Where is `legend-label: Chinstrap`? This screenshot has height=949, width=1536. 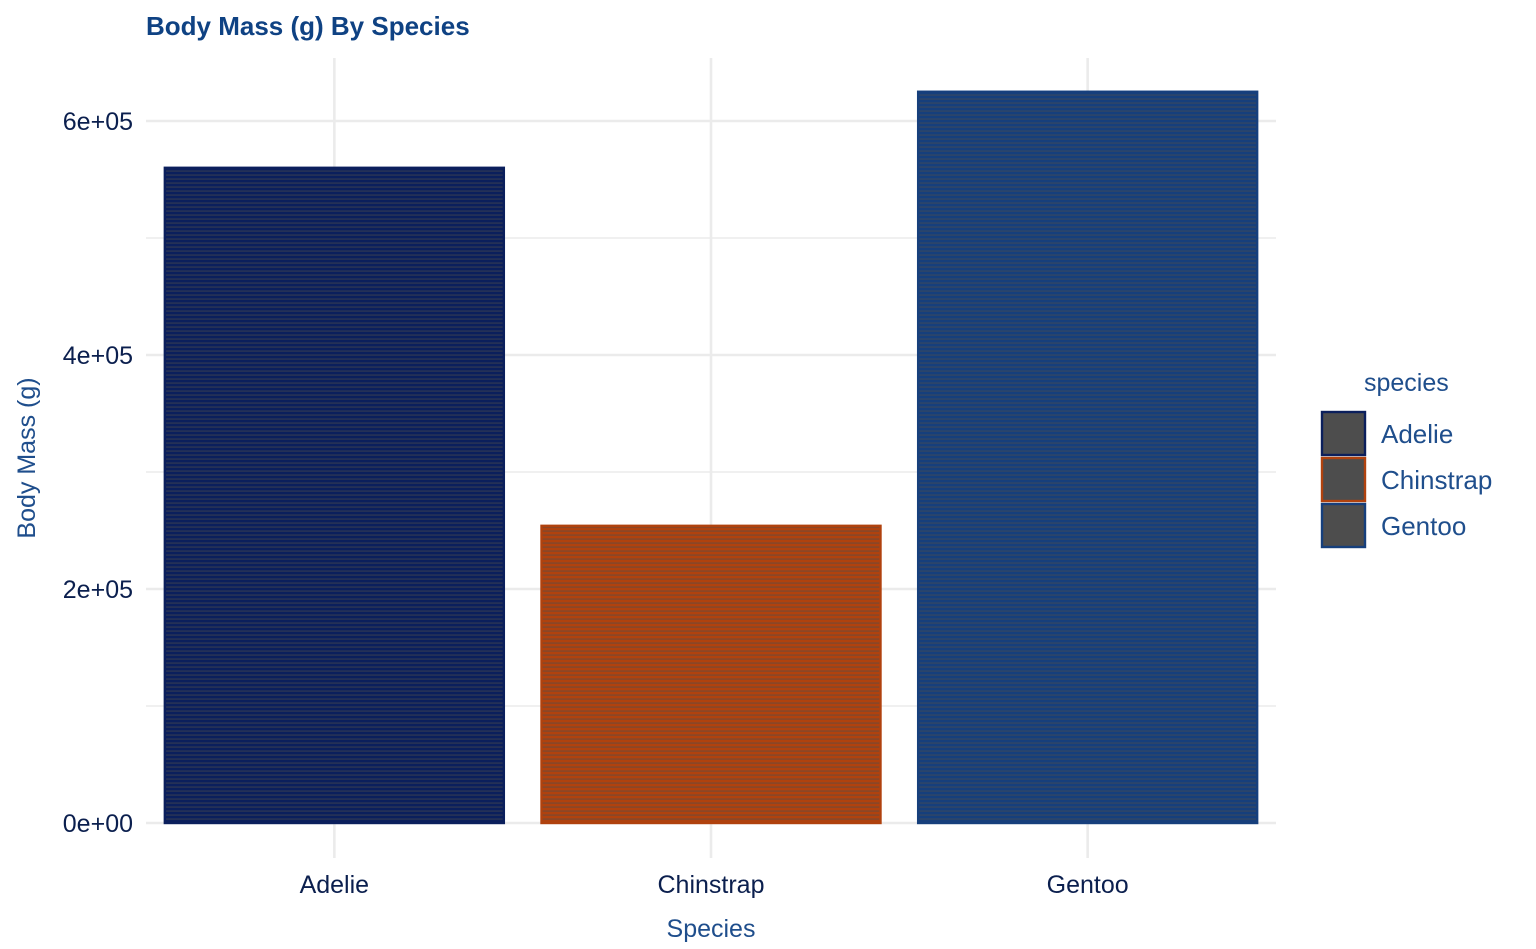
legend-label: Chinstrap is located at coordinates (1436, 480).